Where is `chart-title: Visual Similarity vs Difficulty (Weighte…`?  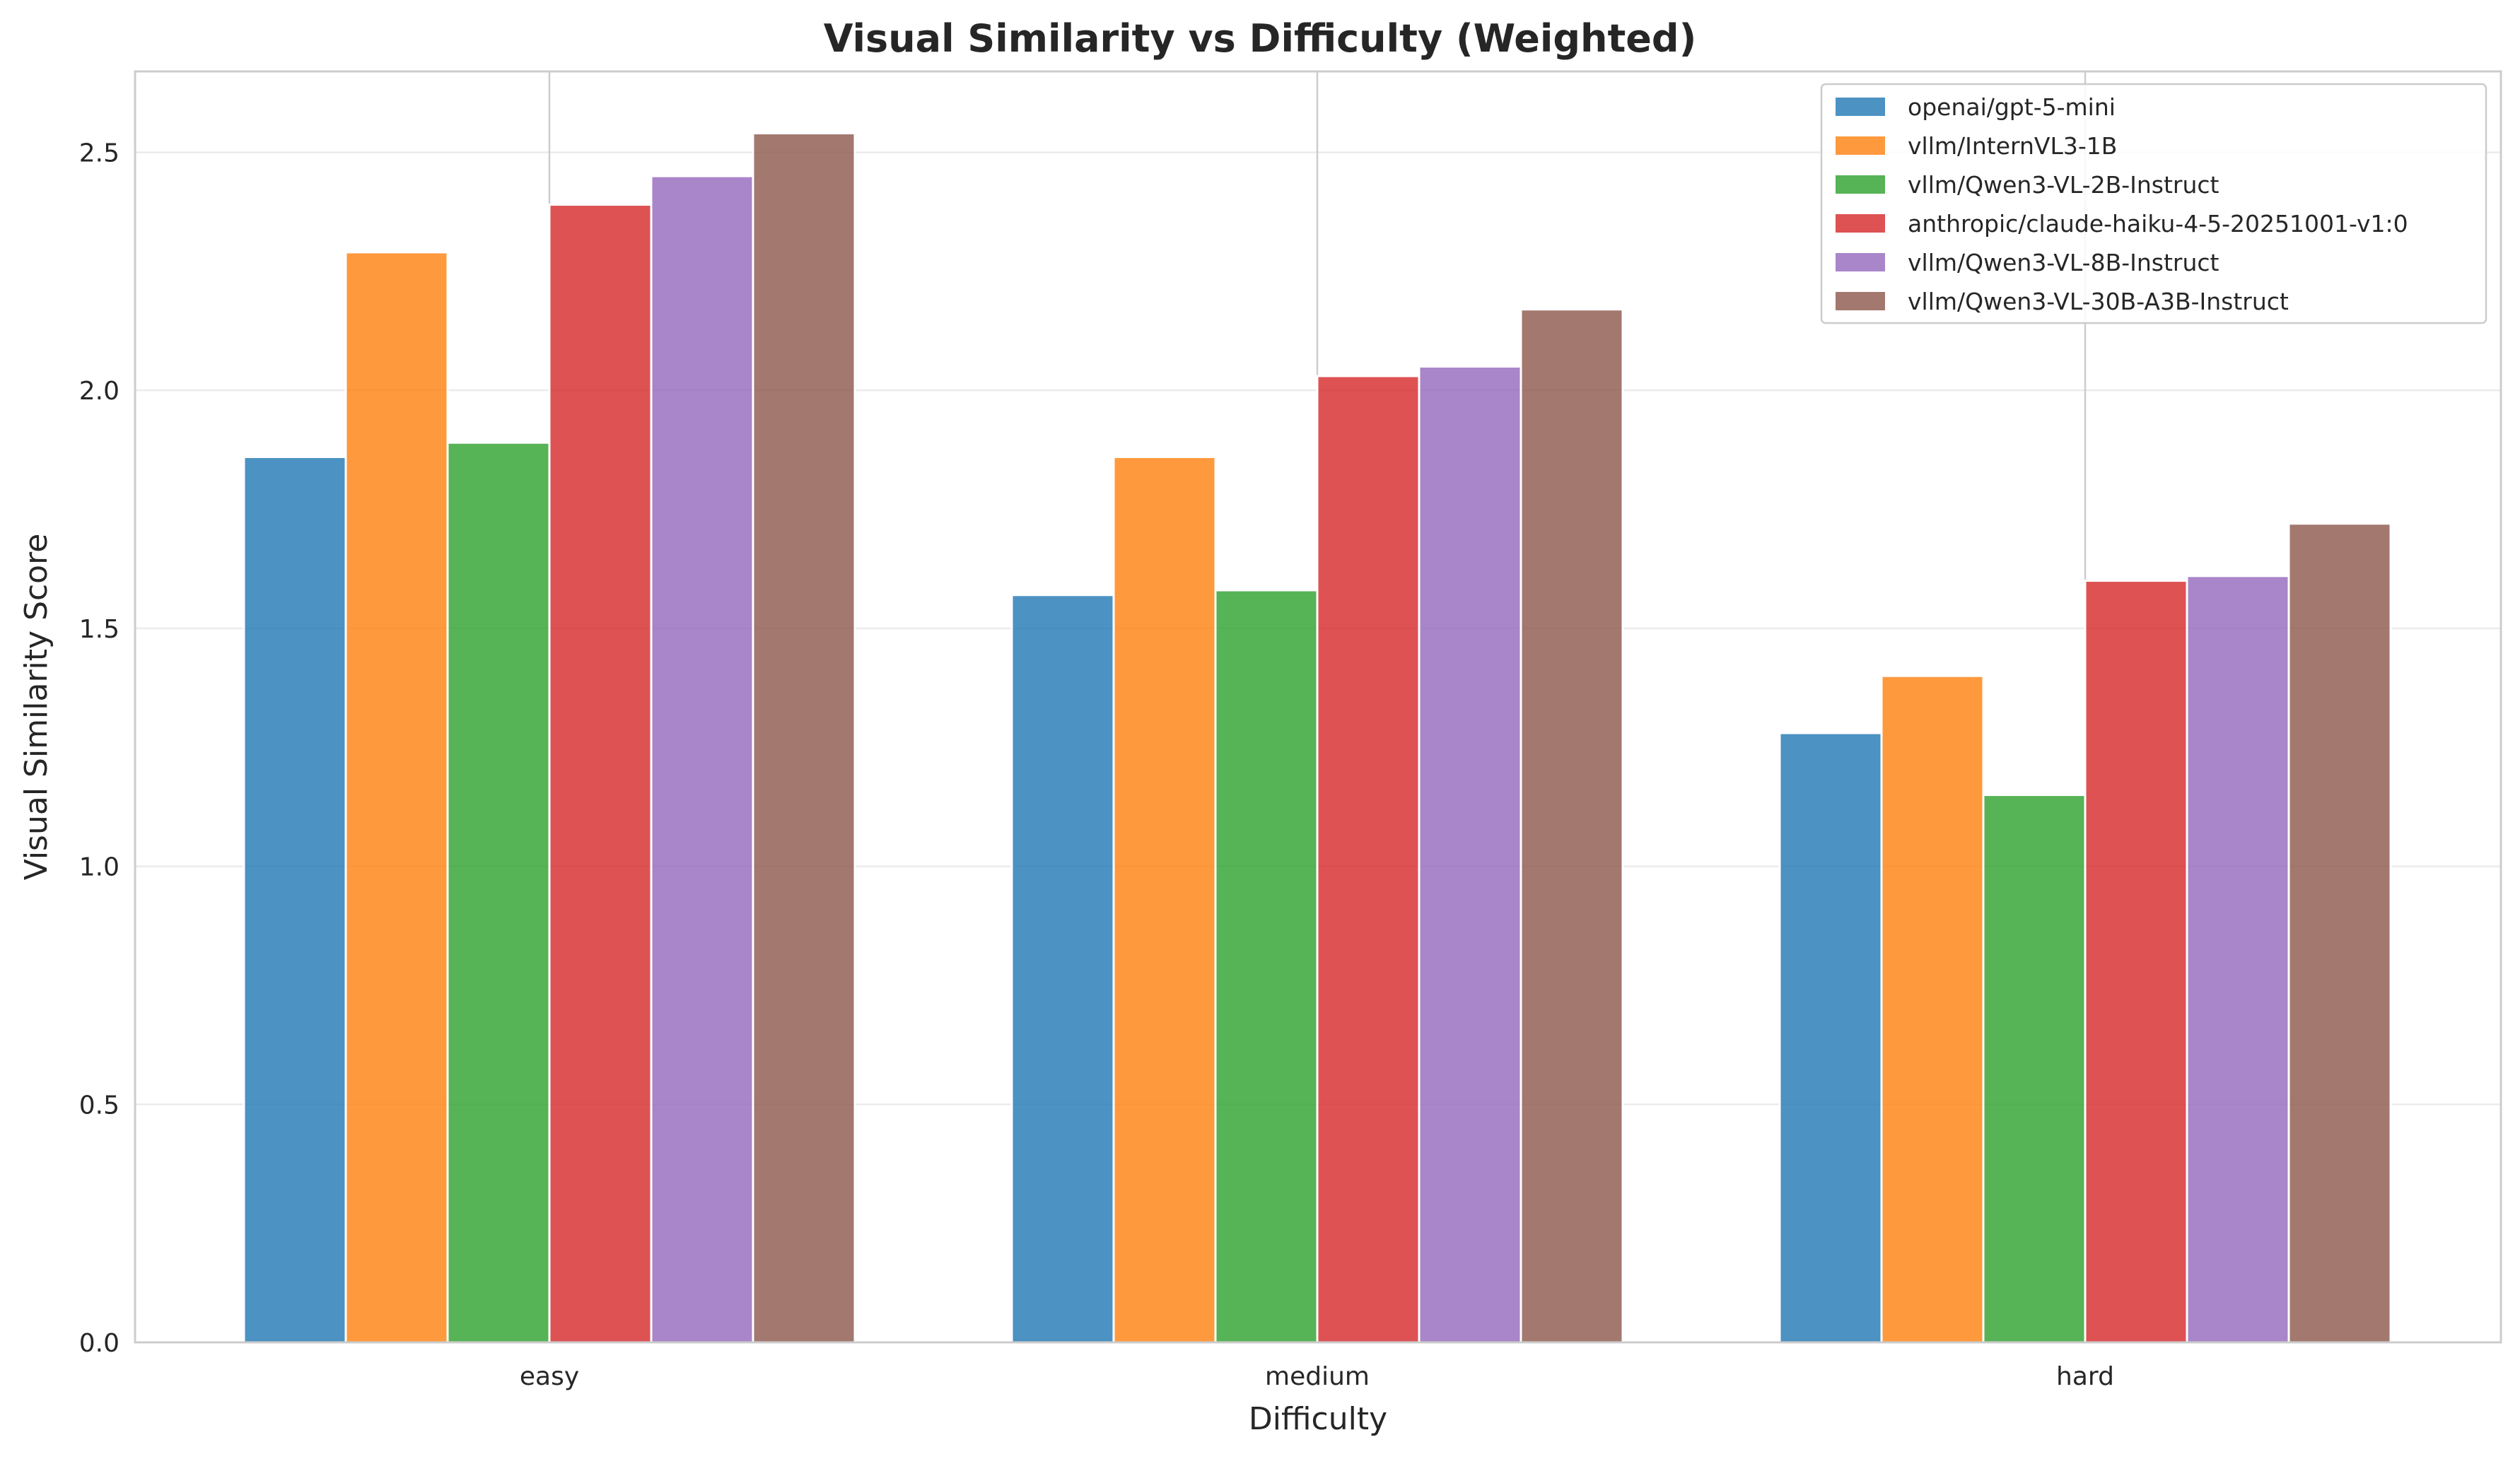 chart-title: Visual Similarity vs Difficulty (Weighte… is located at coordinates (1261, 38).